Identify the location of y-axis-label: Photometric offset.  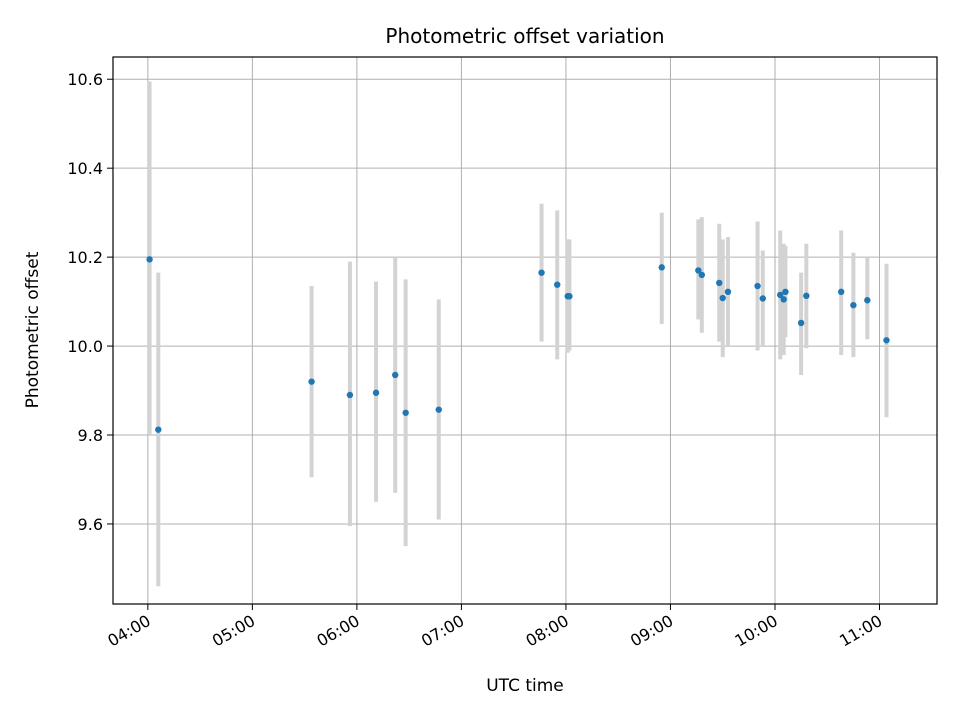
(33, 329).